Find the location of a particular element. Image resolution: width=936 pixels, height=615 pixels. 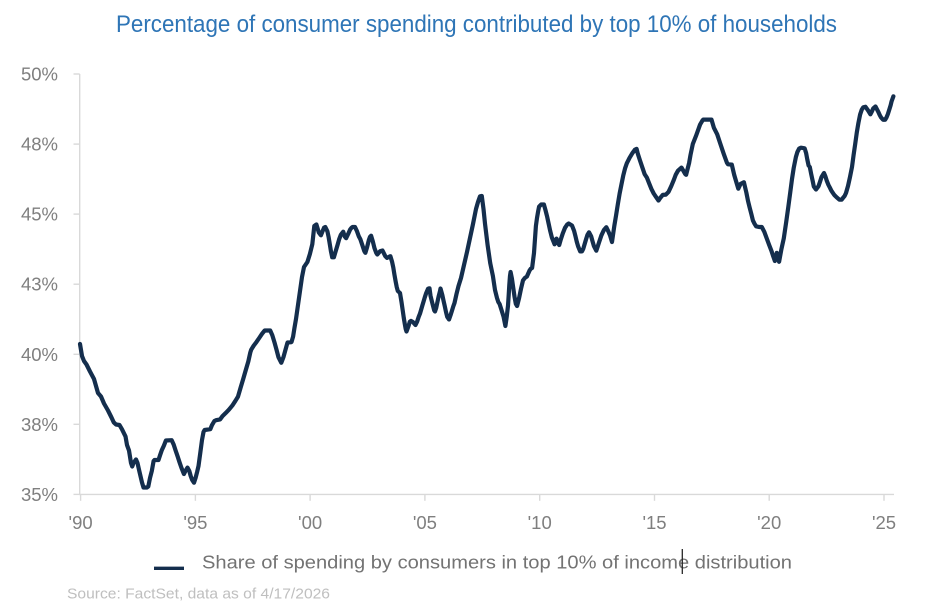

svg-text: '00 is located at coordinates (310, 522).